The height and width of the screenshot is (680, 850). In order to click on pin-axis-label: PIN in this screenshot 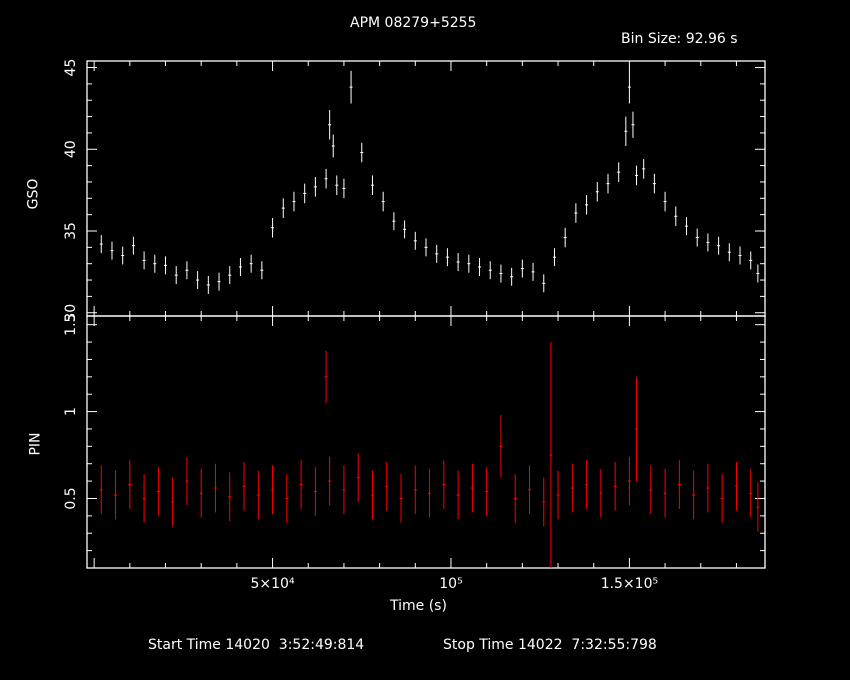, I will do `click(35, 444)`.